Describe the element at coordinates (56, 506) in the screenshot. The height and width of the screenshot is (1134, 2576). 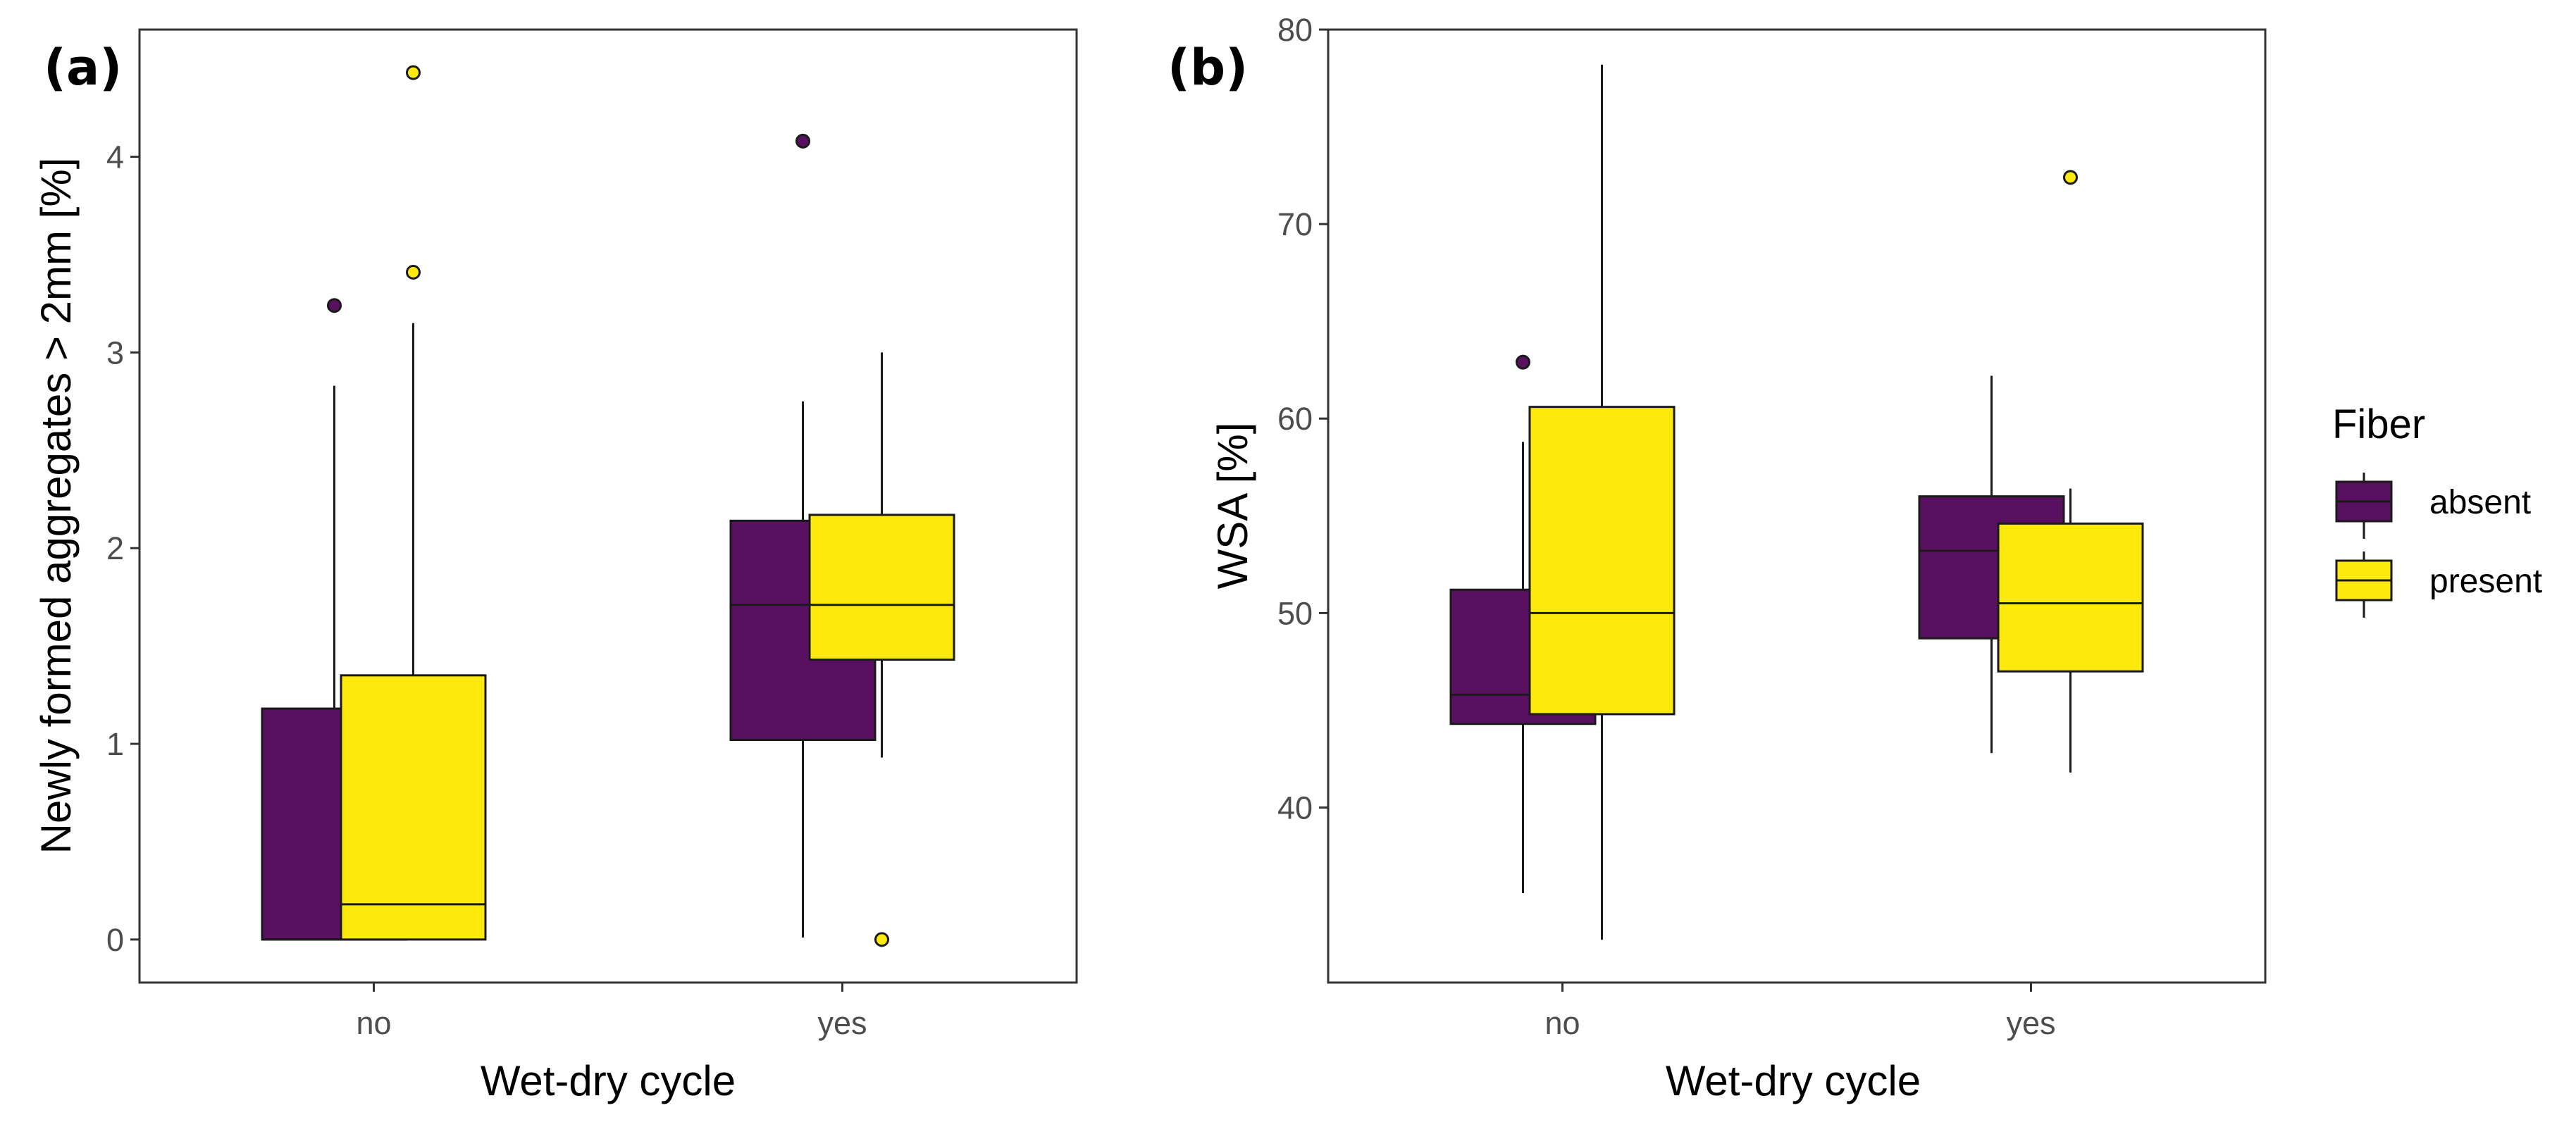
I see `panel-a-y-title: Newly formed aggregates > 2mm [%]` at that location.